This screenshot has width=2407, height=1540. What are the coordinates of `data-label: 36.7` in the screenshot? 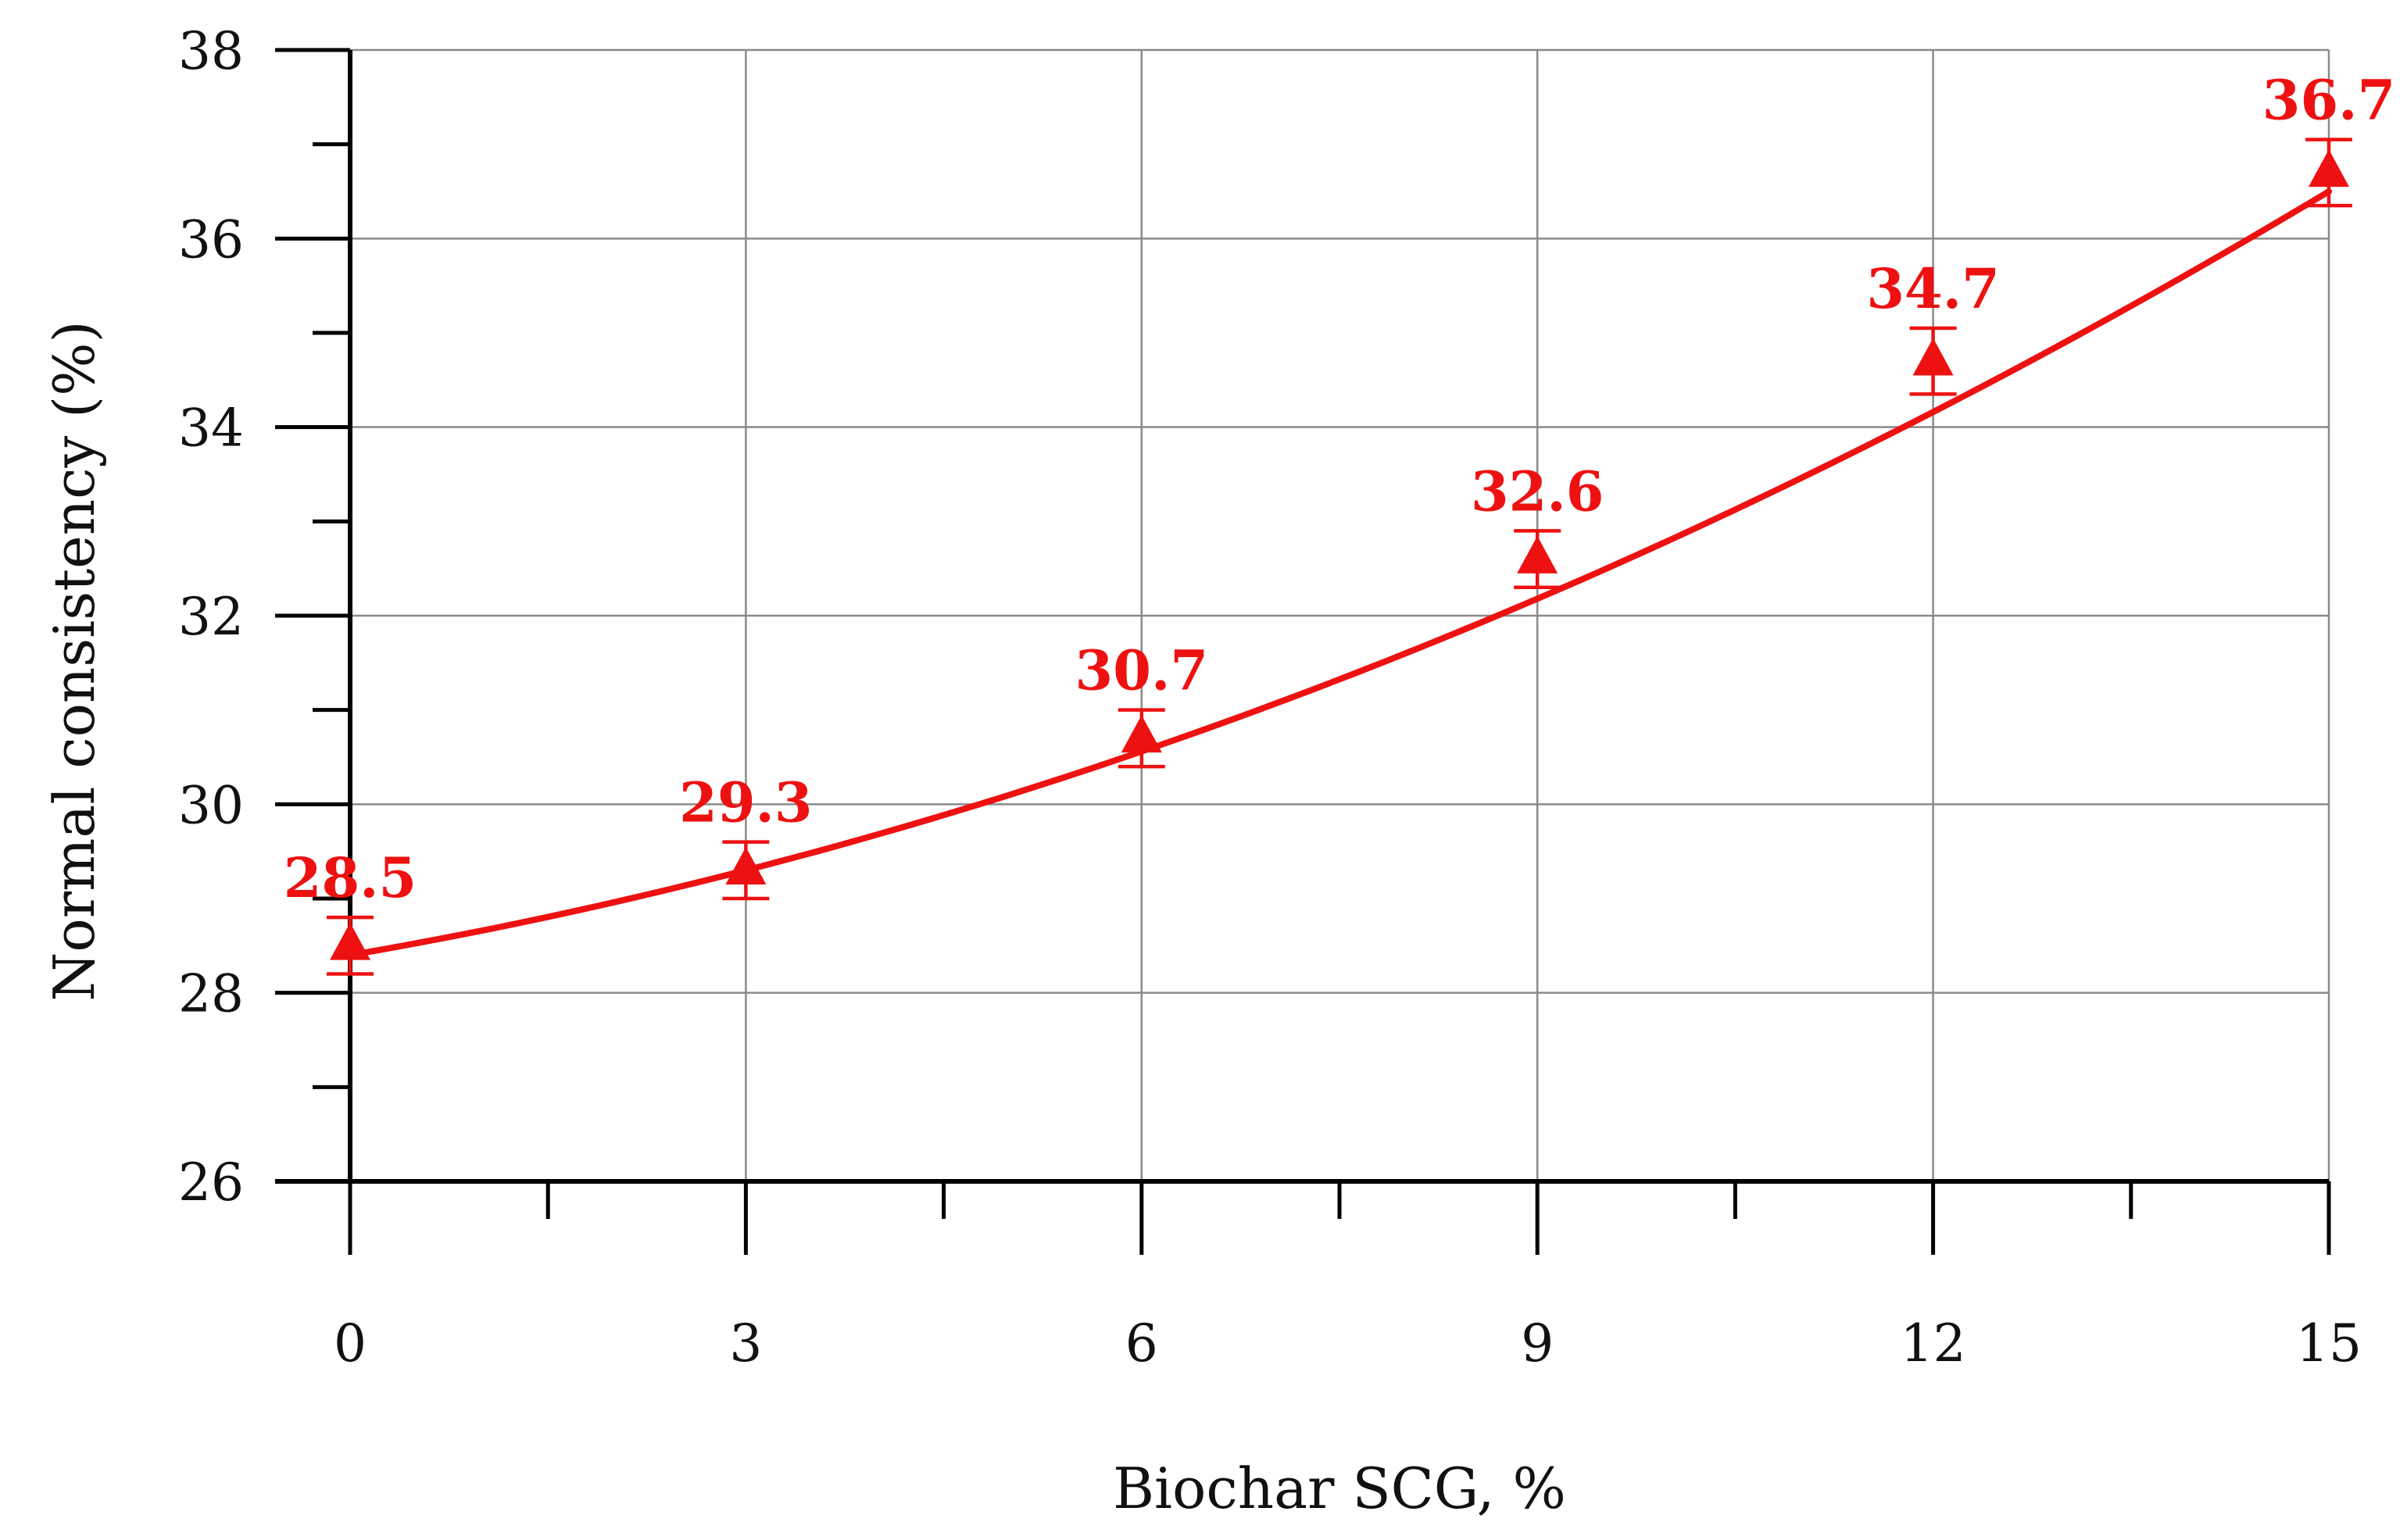 It's located at (2329, 100).